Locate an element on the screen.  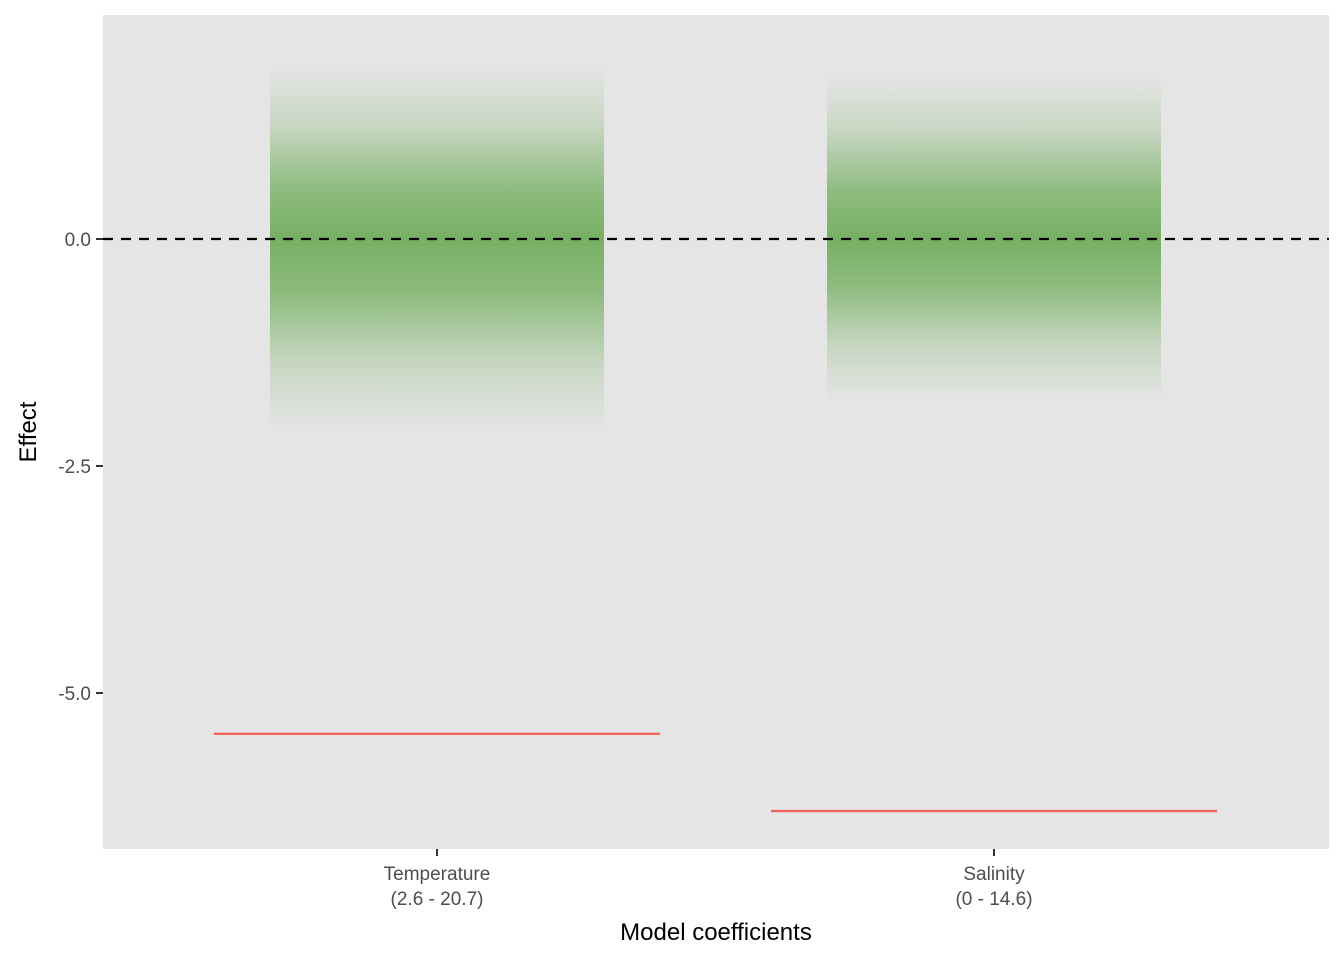
y-axis-title: Effect is located at coordinates (28, 431).